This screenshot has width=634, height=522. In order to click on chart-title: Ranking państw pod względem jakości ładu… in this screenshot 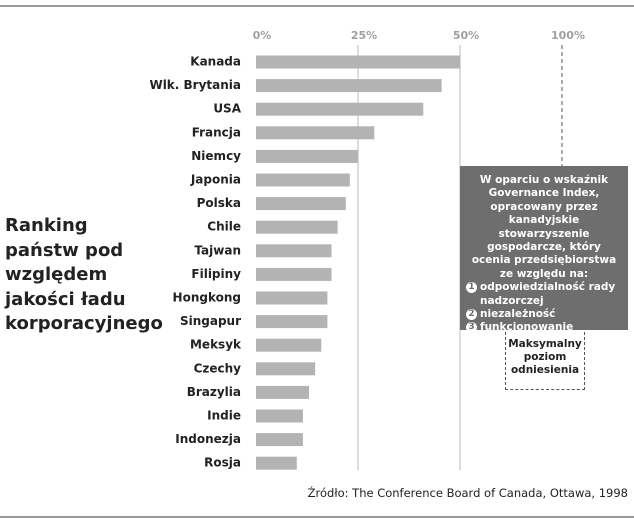, I will do `click(84, 274)`.